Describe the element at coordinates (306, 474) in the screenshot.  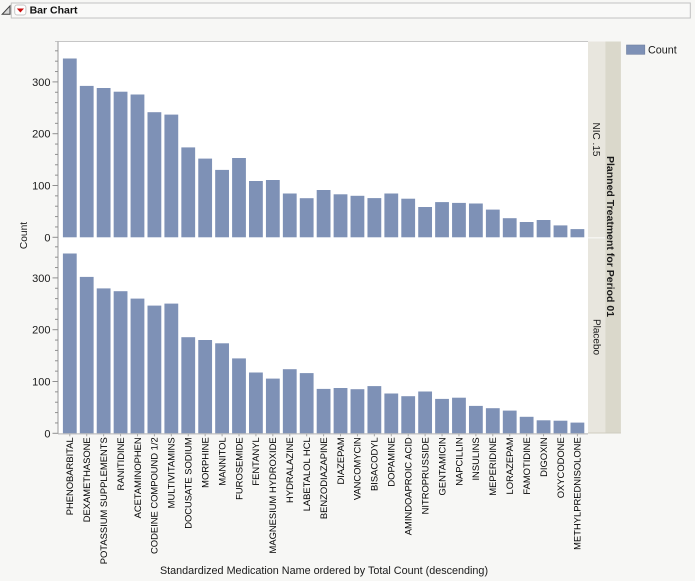
I see `svg-text: LABETALOL HCL` at that location.